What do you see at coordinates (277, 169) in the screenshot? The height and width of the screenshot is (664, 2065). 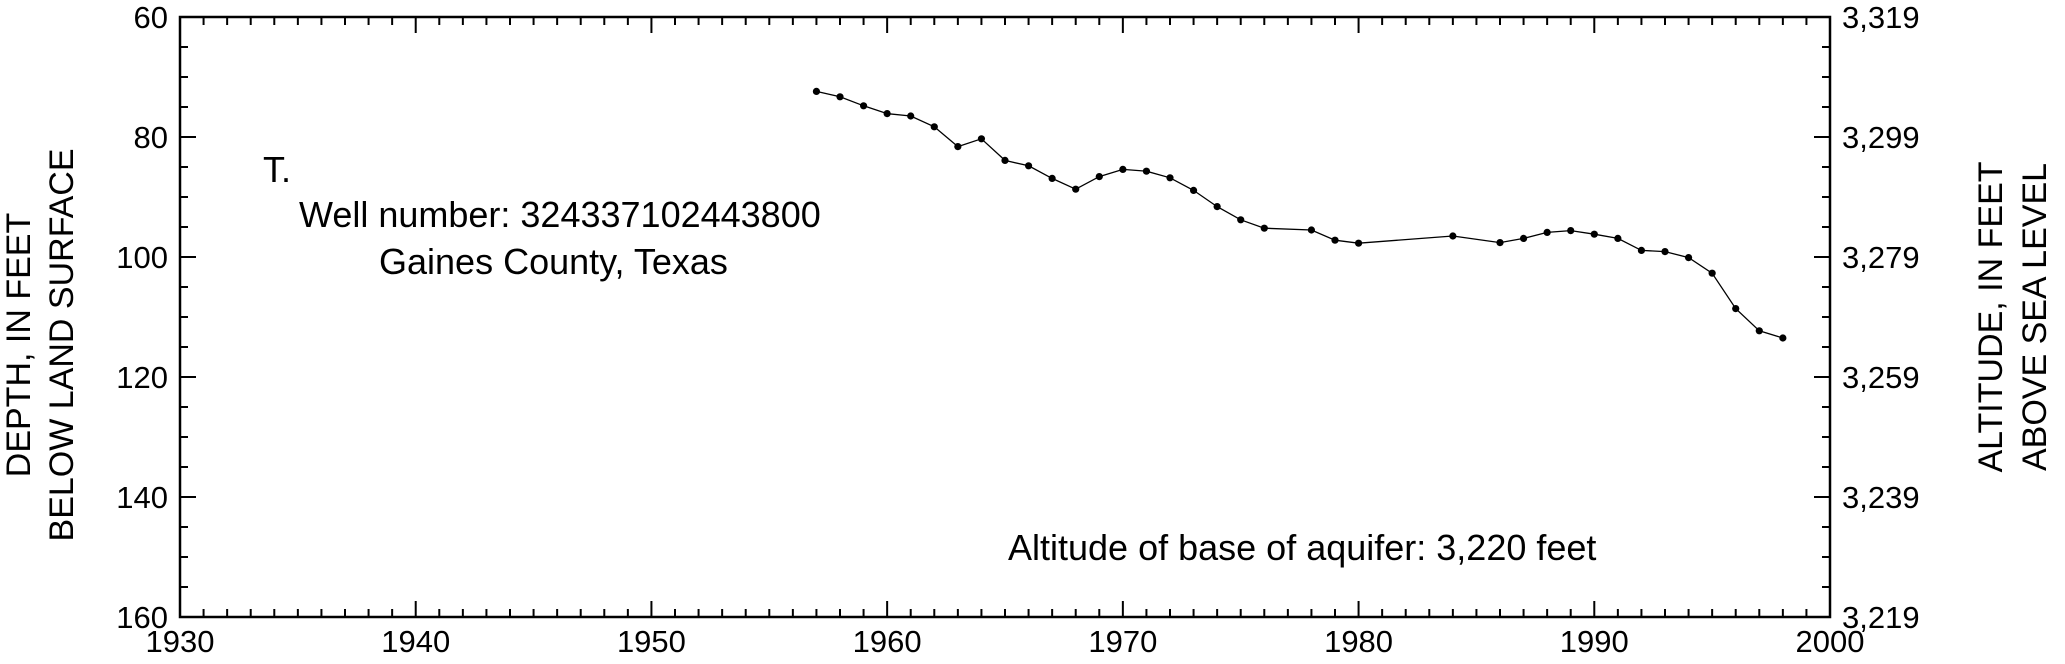 I see `panel-label: T.` at bounding box center [277, 169].